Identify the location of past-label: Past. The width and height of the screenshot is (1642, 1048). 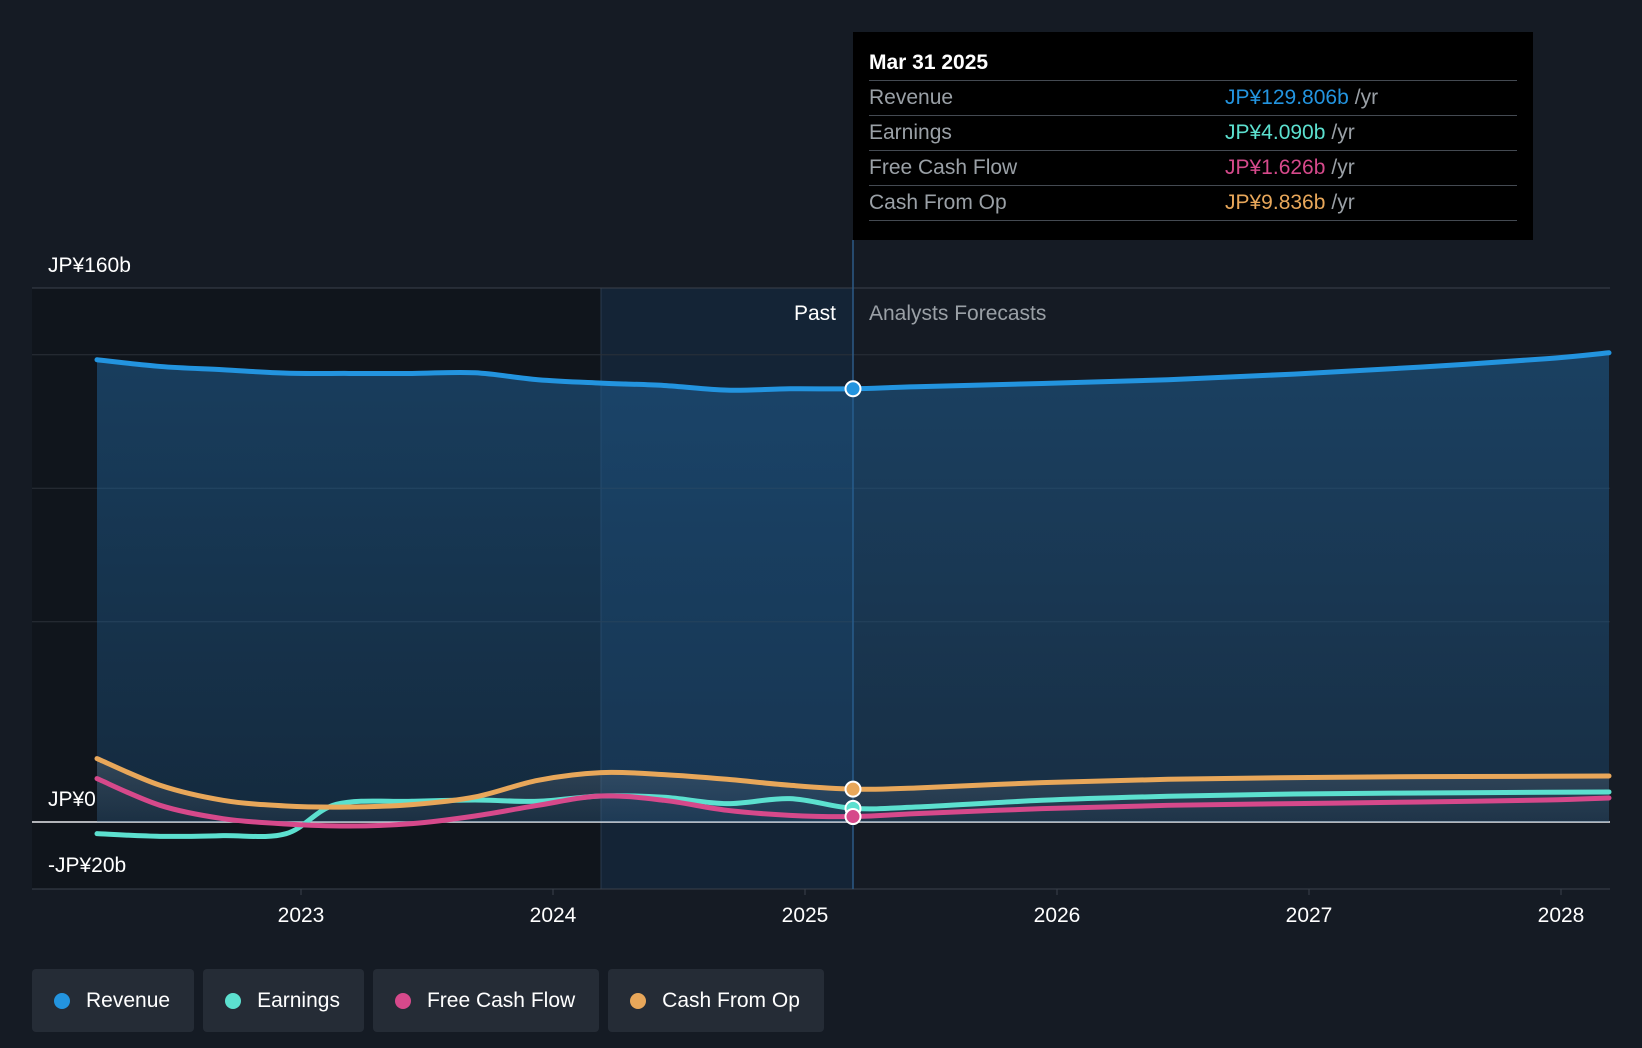
(815, 313).